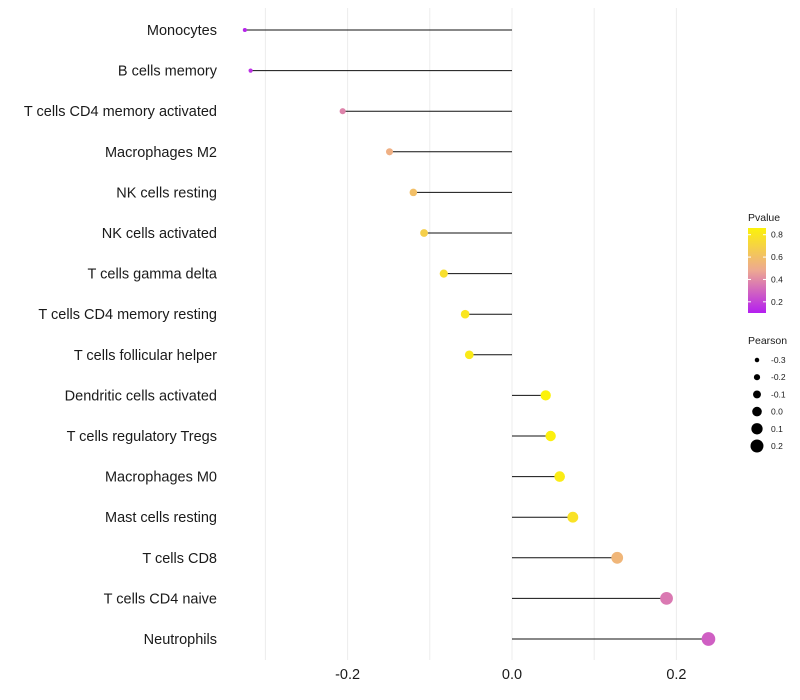 The width and height of the screenshot is (800, 700). Describe the element at coordinates (161, 153) in the screenshot. I see `category-label: Macrophages M2` at that location.